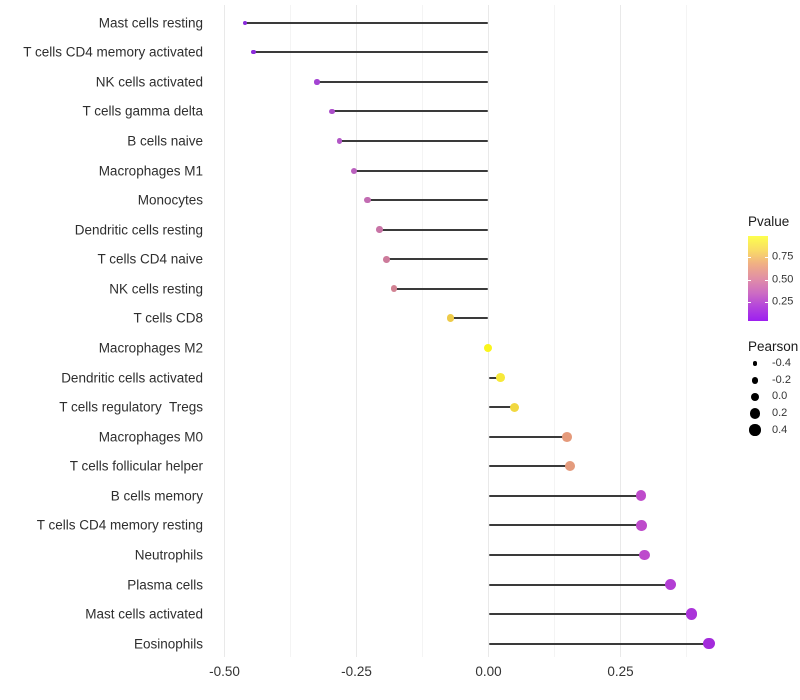 This screenshot has height=700, width=800. What do you see at coordinates (136, 466) in the screenshot?
I see `y-axis-label: T cells follicular helper` at bounding box center [136, 466].